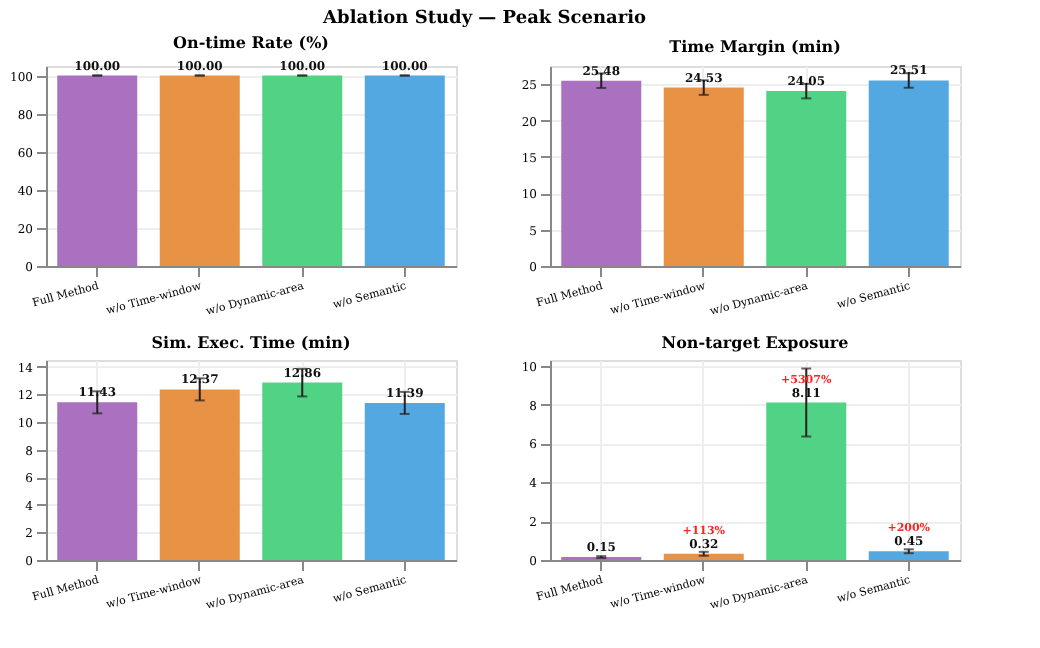  What do you see at coordinates (755, 46) in the screenshot?
I see `chart-title: Time Margin (min)` at bounding box center [755, 46].